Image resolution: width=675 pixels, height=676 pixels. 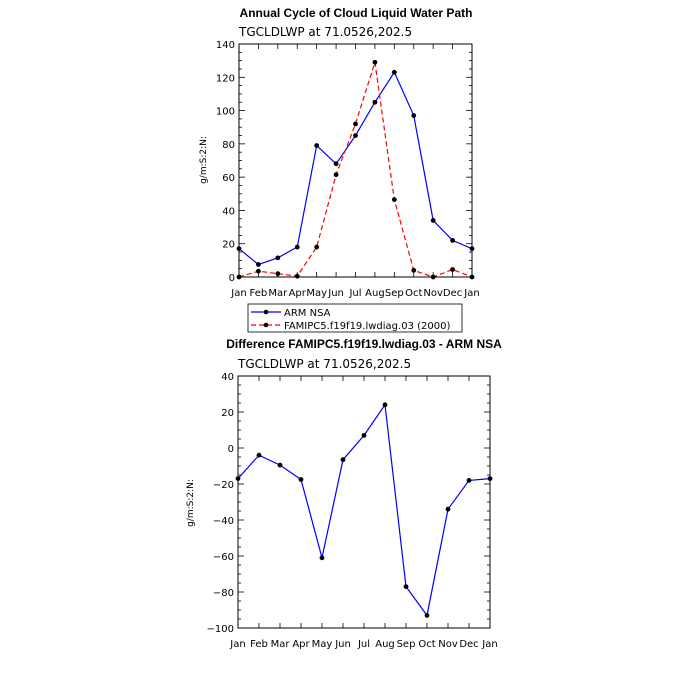 What do you see at coordinates (228, 178) in the screenshot?
I see `chart1-y-tick-label: 60` at bounding box center [228, 178].